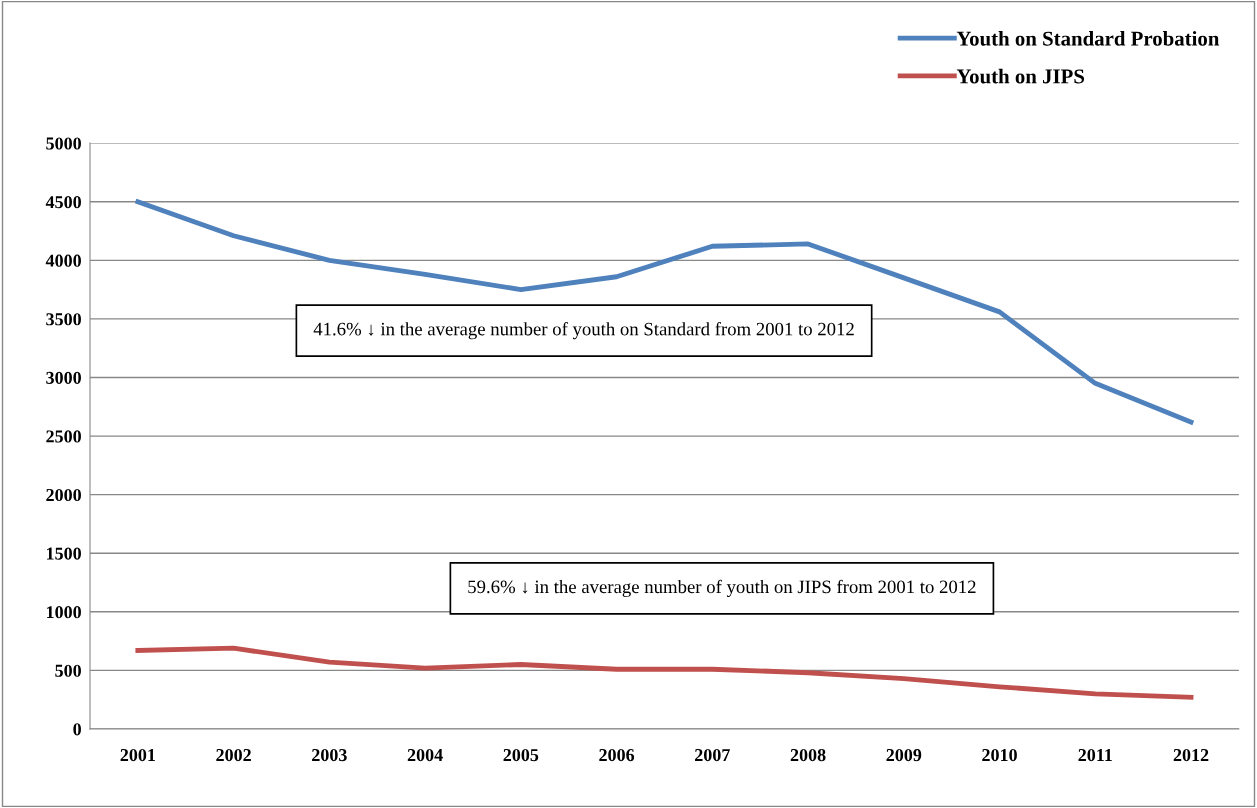 The height and width of the screenshot is (808, 1257). Describe the element at coordinates (63, 436) in the screenshot. I see `y-tick-label: 2500` at that location.